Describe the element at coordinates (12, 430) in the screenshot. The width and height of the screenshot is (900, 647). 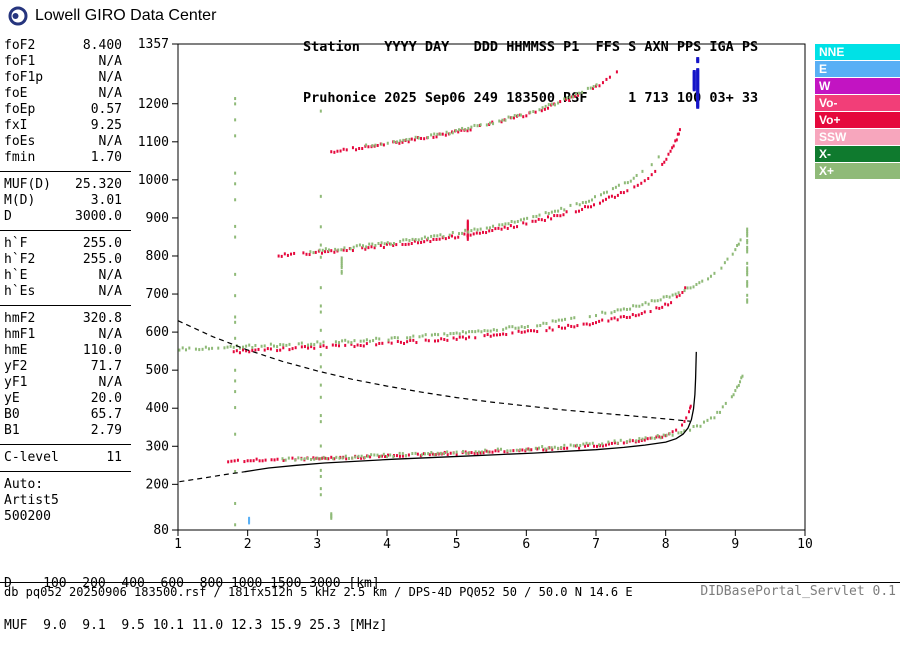
I see `param-label: B1` at that location.